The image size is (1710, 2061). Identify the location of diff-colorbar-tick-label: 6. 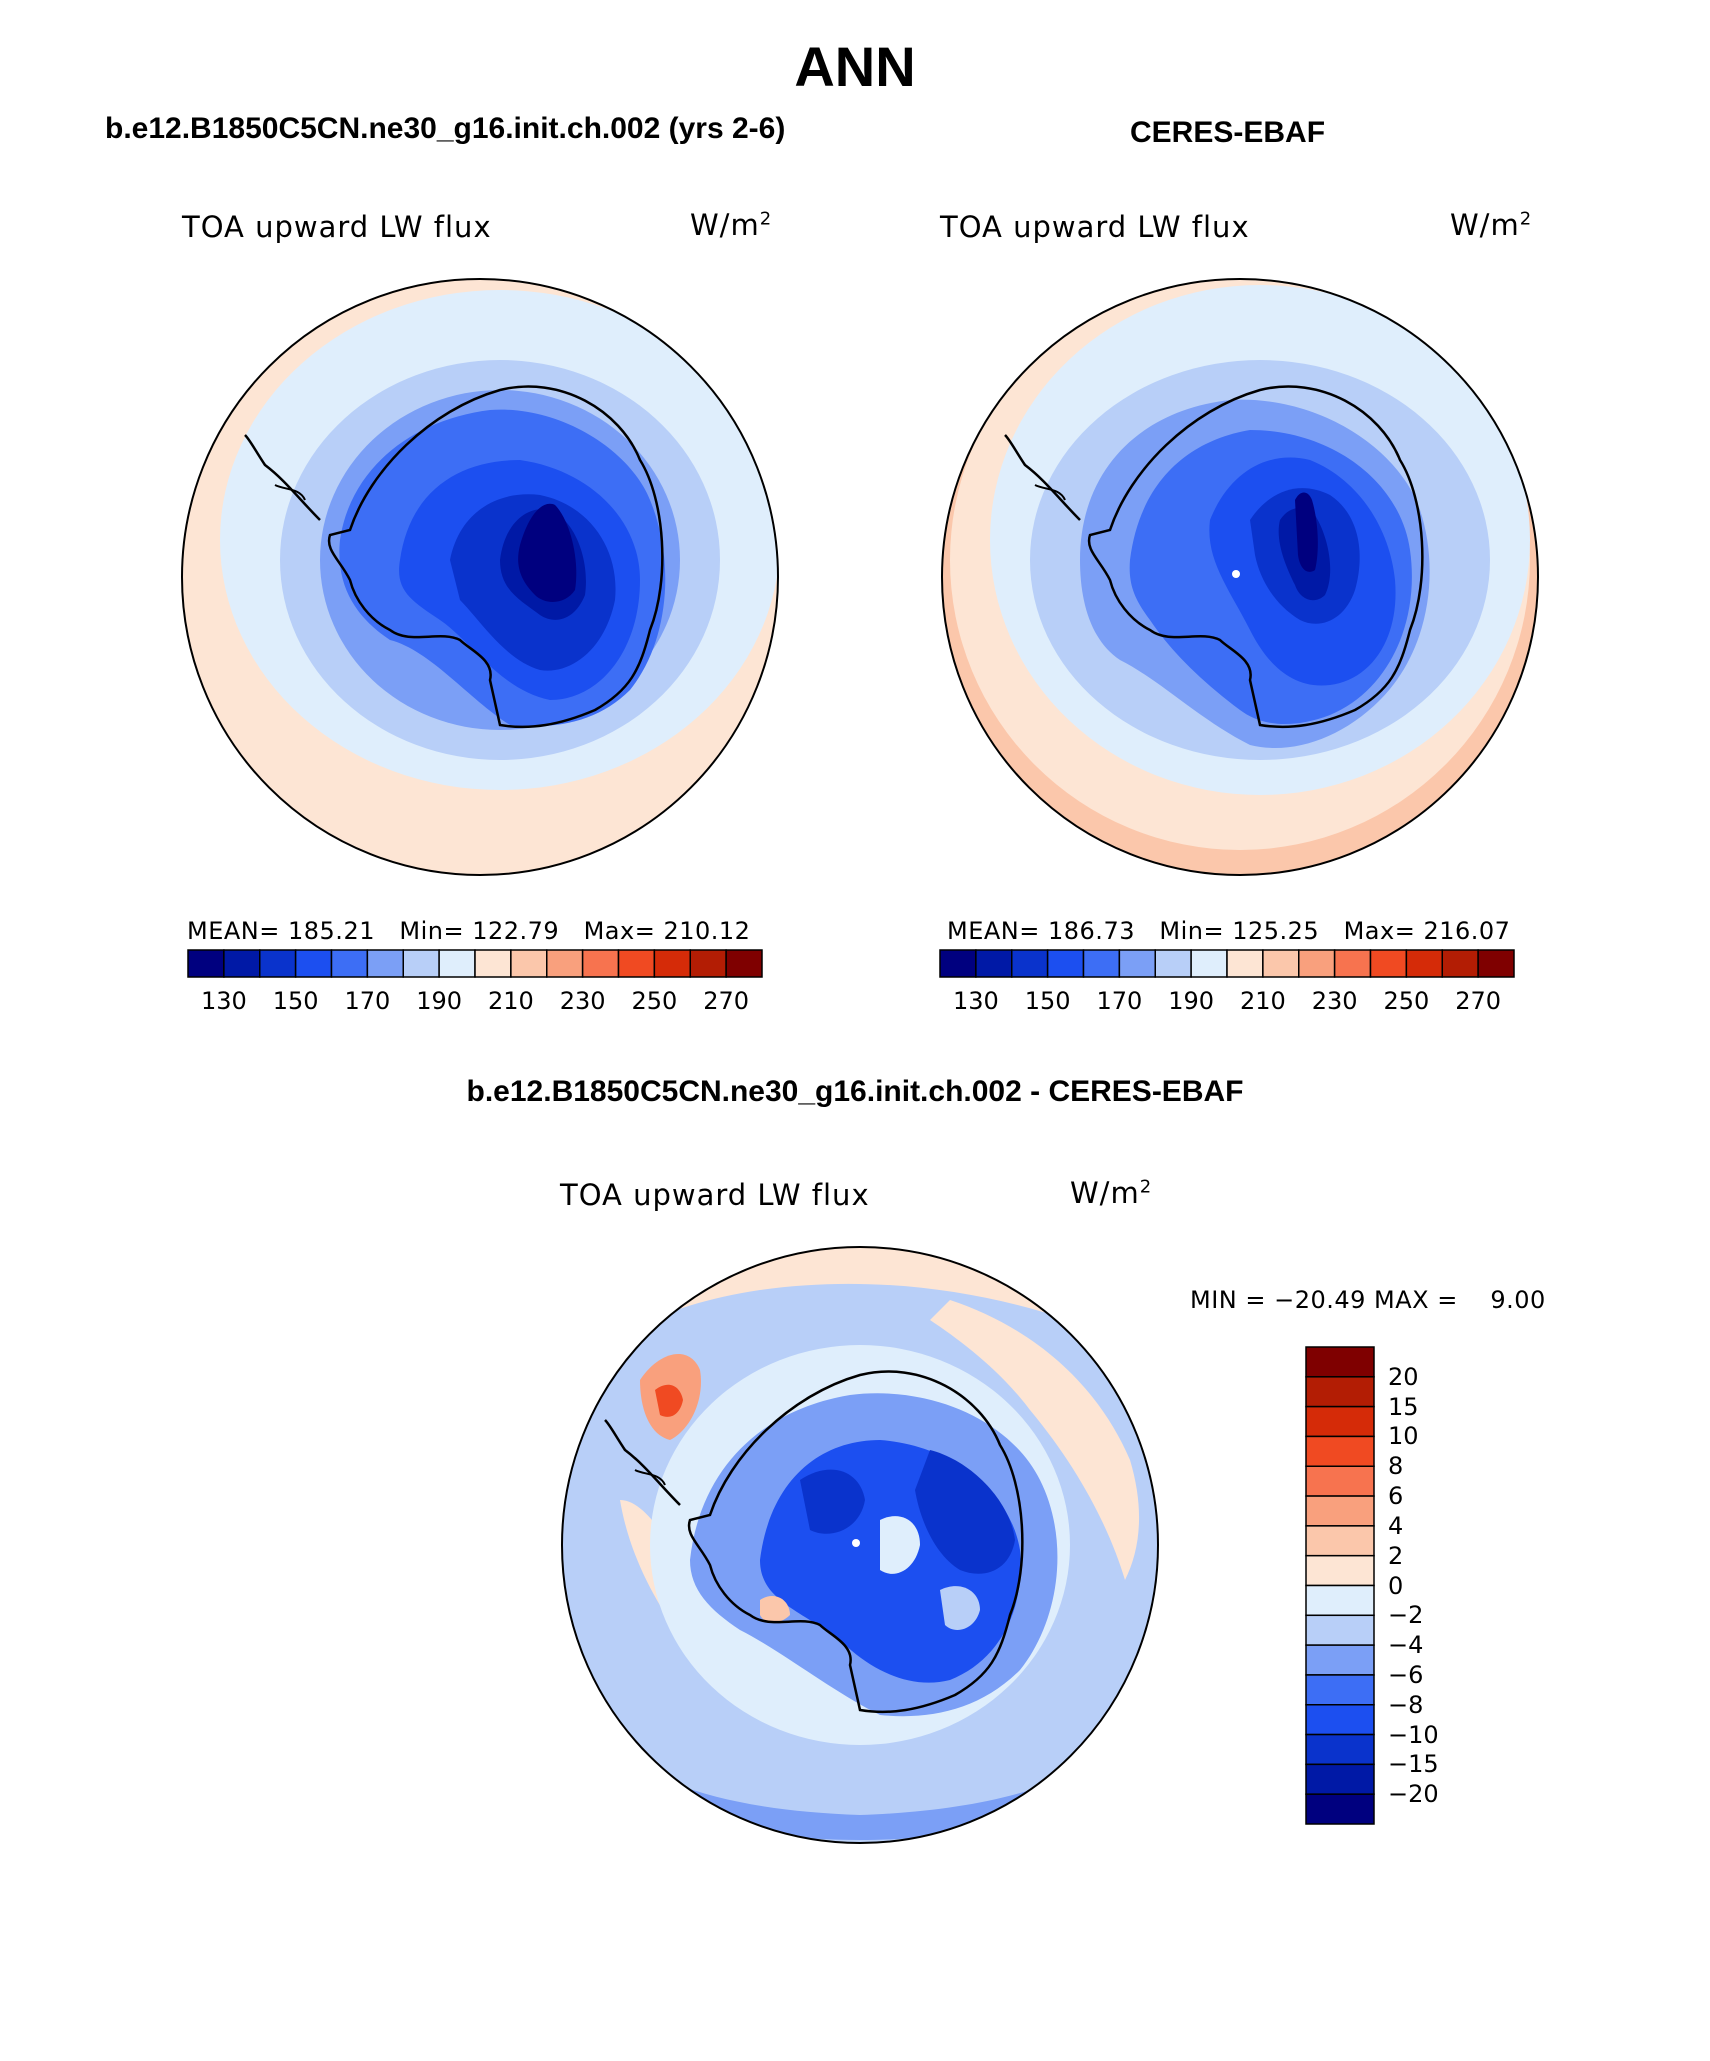
(1396, 1496).